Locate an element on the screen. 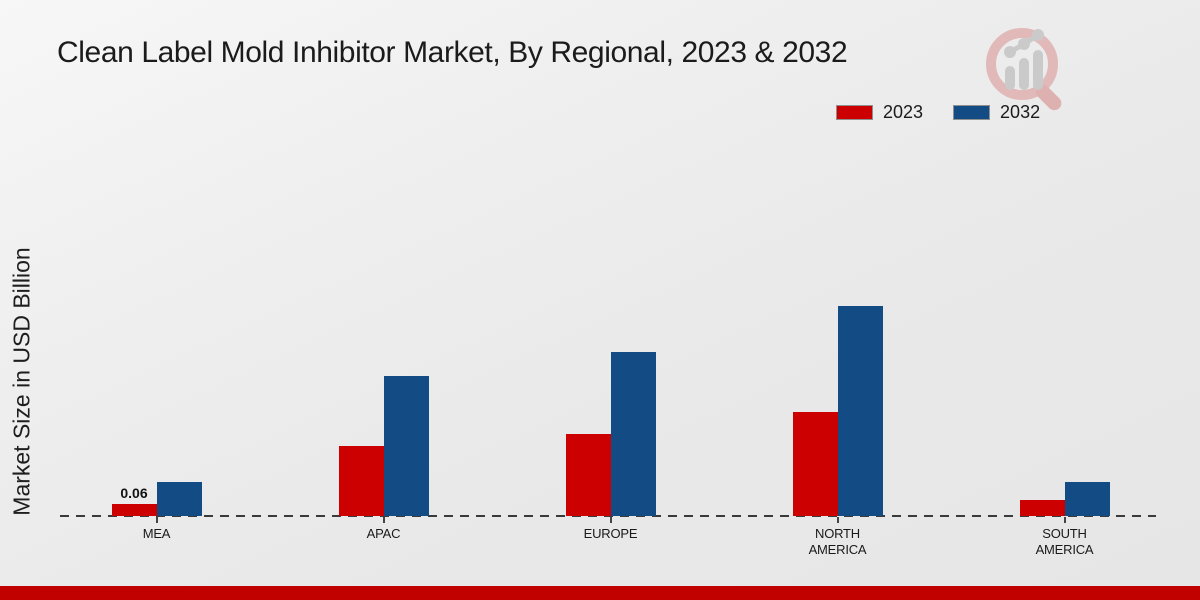 This screenshot has height=600, width=1200. bar-group-north-america is located at coordinates (837, 411).